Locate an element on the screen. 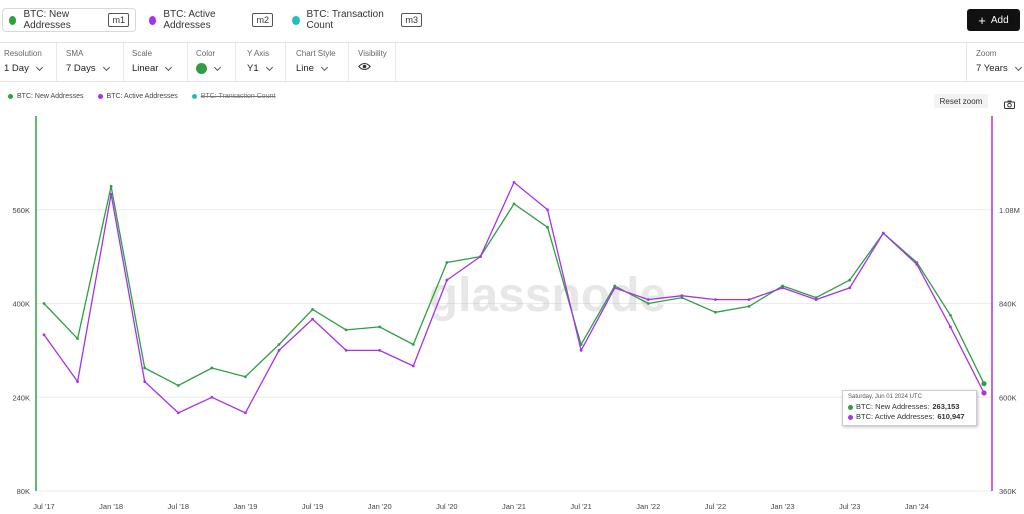 Image resolution: width=1024 pixels, height=514 pixels. tooltip-row: BTC: New Addresses: 263,153 is located at coordinates (909, 407).